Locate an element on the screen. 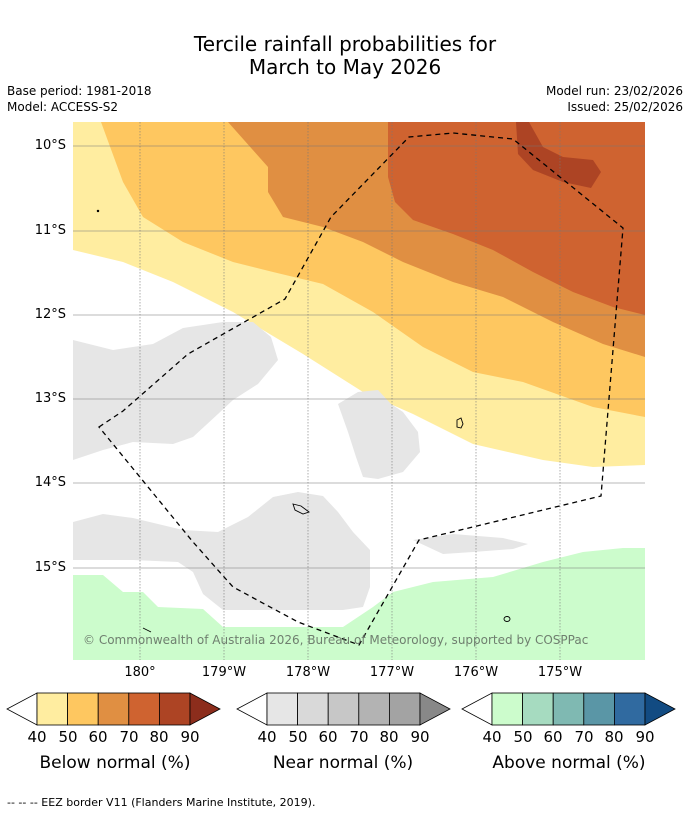  legend-caption-near: Near normal (%) is located at coordinates (343, 763).